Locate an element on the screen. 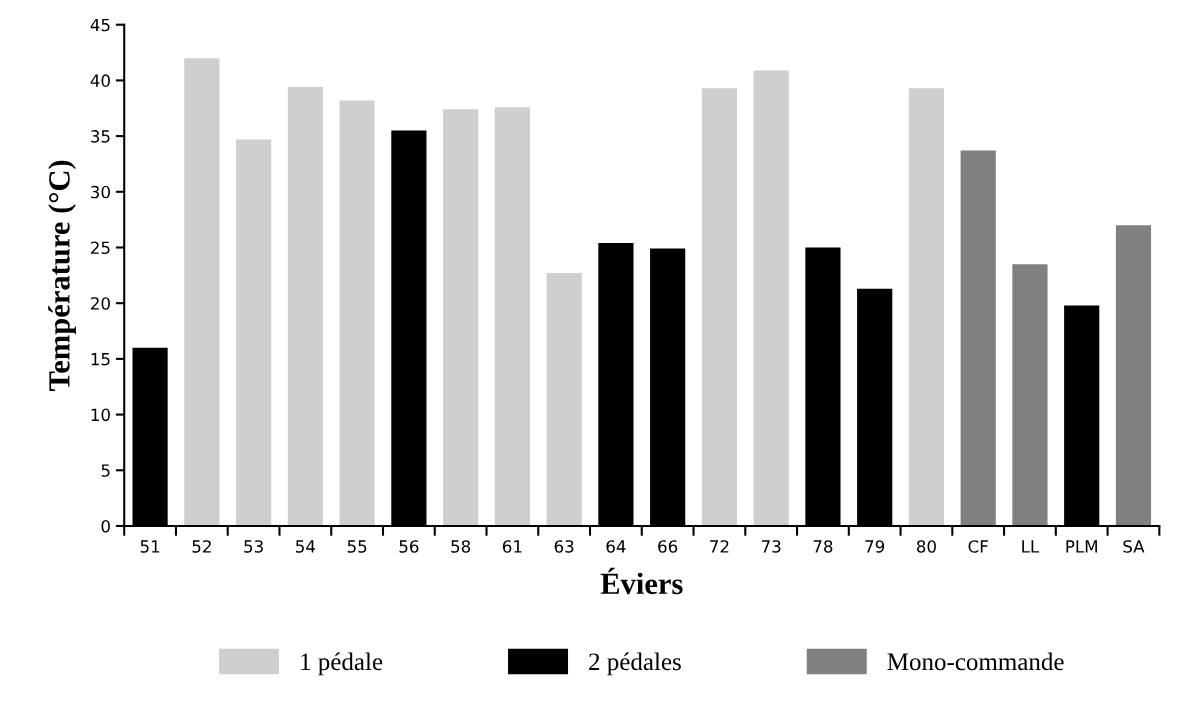 Image resolution: width=1183 pixels, height=706 pixels. x-tick-label: 54 is located at coordinates (306, 546).